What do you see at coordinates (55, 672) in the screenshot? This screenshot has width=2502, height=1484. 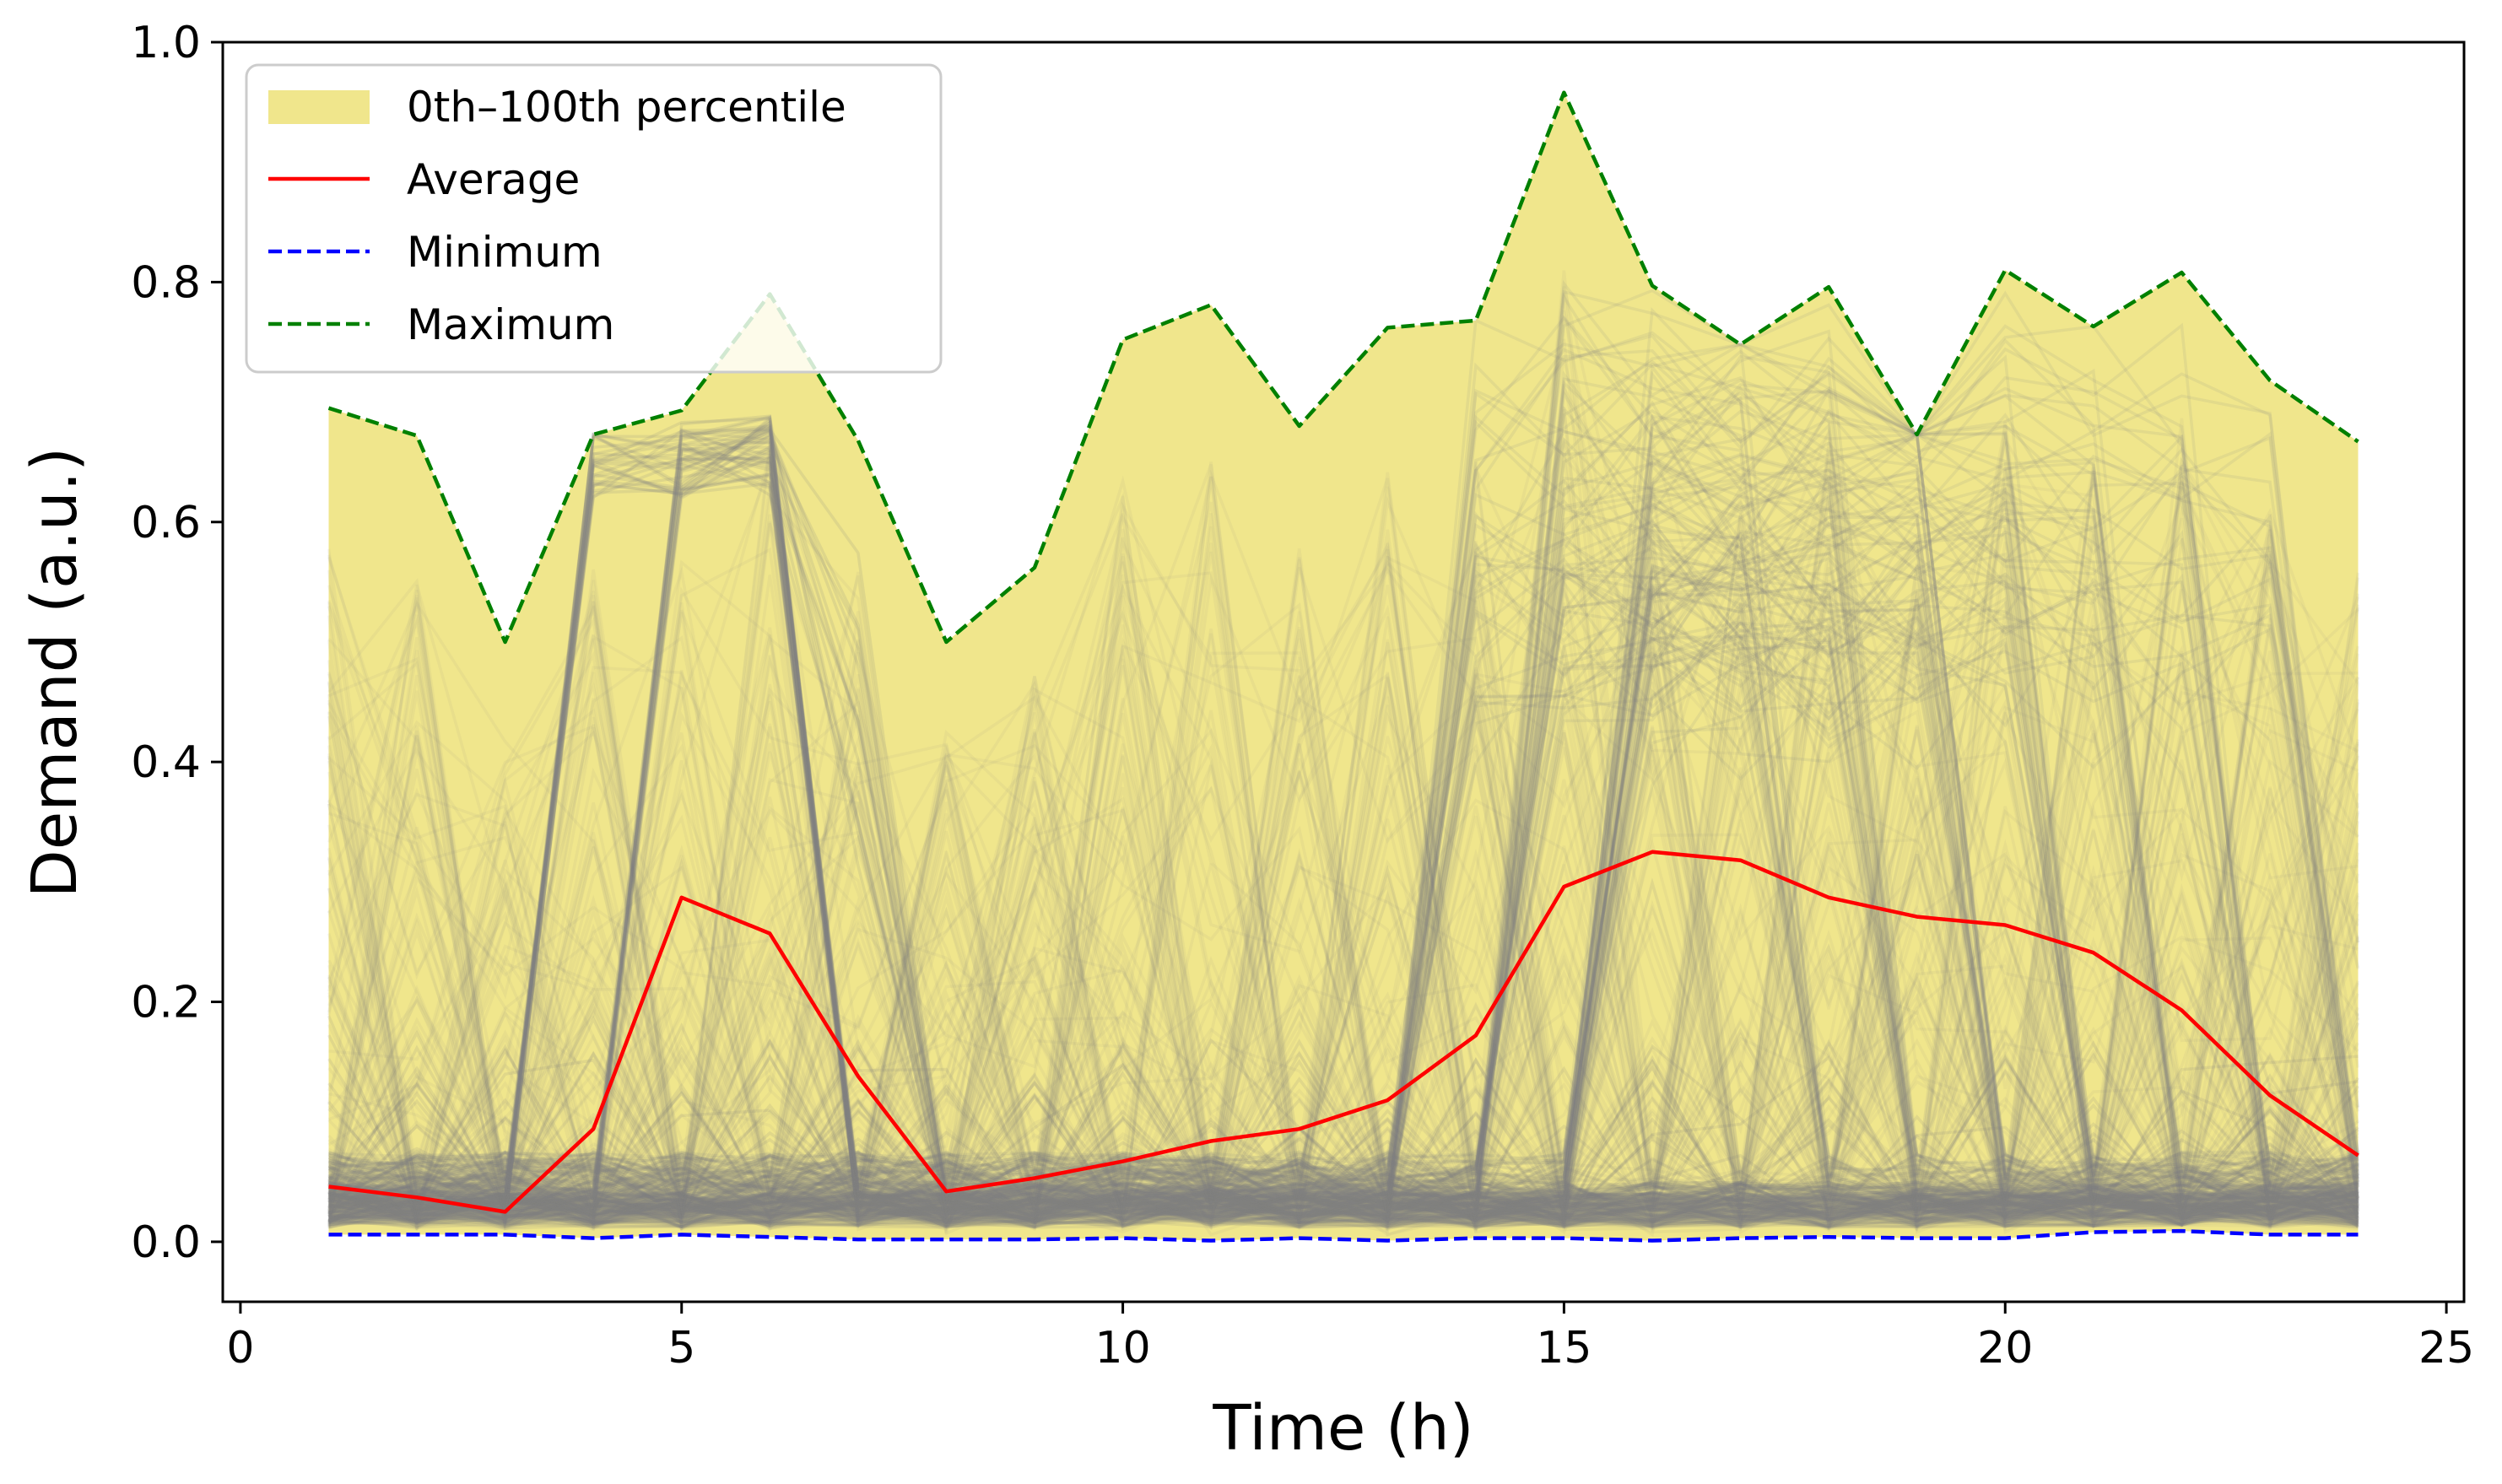 I see `y-axis-label: Demand (a.u.)` at bounding box center [55, 672].